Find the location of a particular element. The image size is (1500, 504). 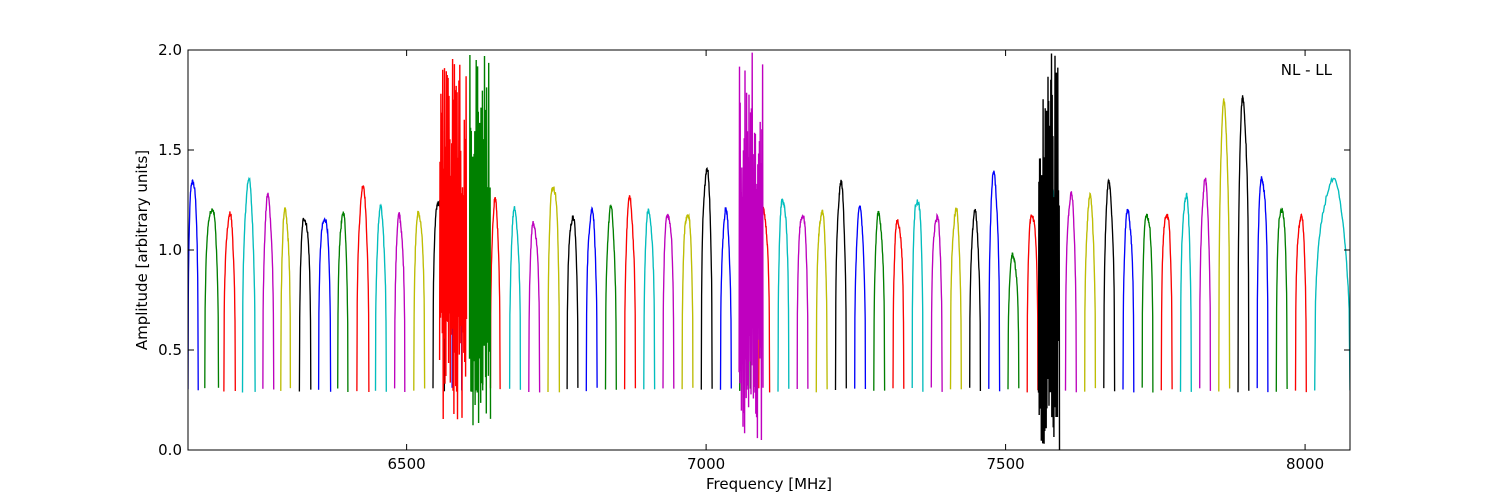

x-axis-label: Frequency [MHz] is located at coordinates (769, 484).